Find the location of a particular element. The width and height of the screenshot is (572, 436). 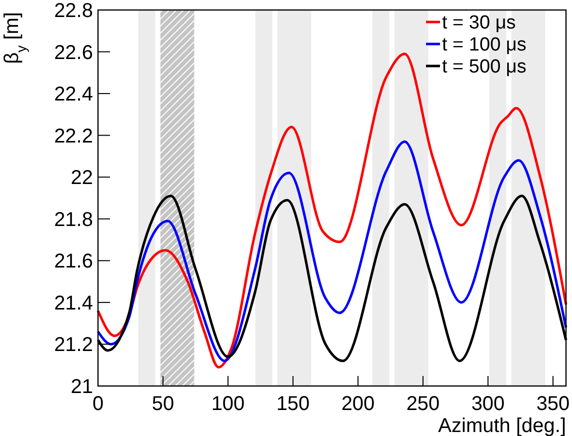

y-tick-label: 22.2 is located at coordinates (73, 136).